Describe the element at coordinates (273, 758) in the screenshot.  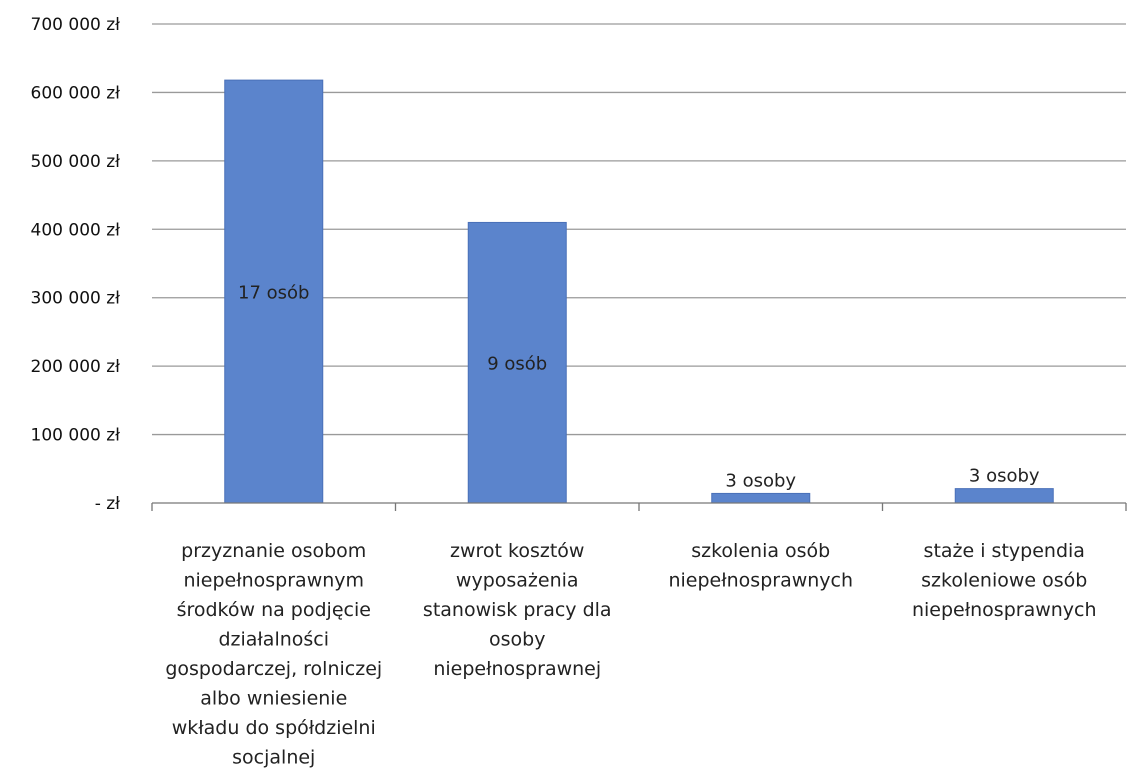
I see `category-label-line: socjalnej` at that location.